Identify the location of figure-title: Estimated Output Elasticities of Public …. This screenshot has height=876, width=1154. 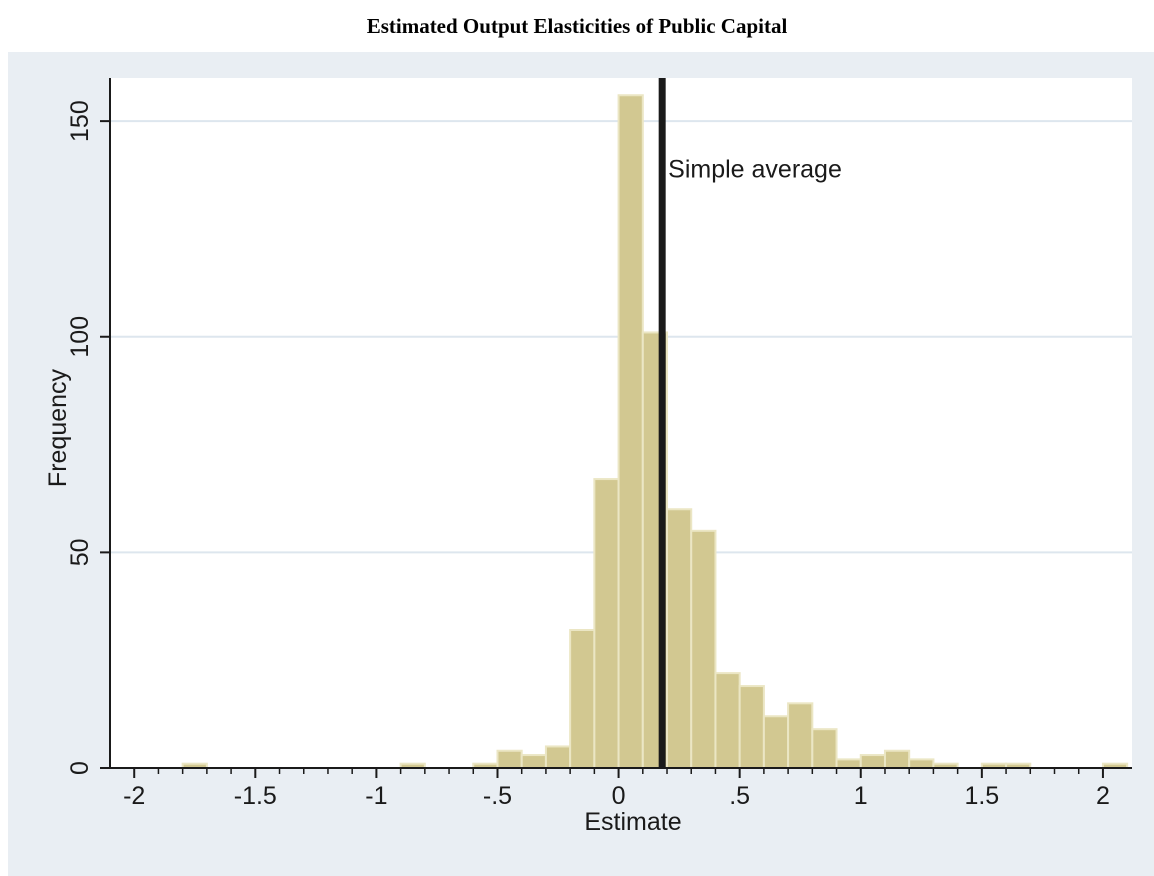
(577, 26).